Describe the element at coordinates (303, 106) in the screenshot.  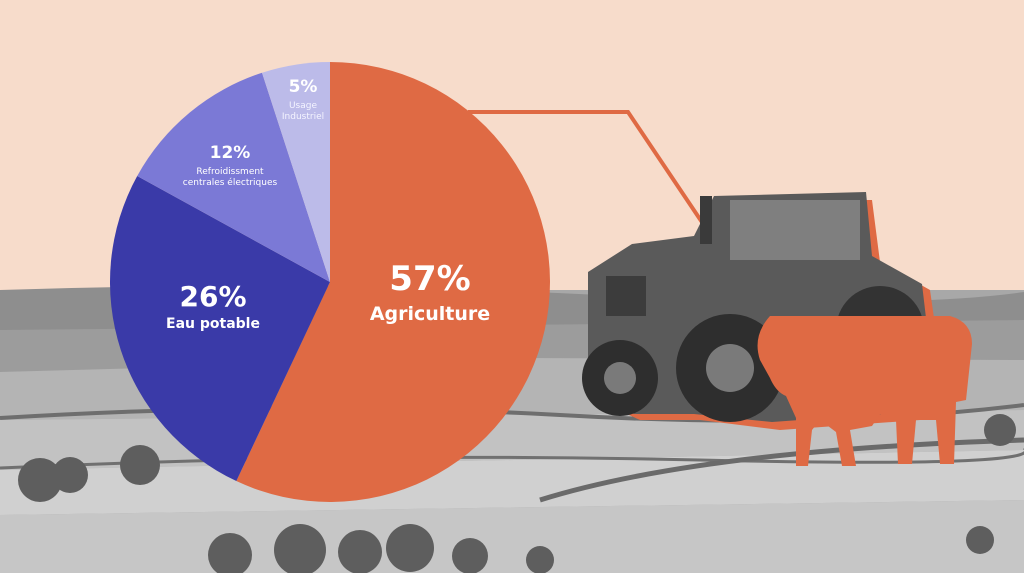
I see `slice-name-label: Usage` at that location.